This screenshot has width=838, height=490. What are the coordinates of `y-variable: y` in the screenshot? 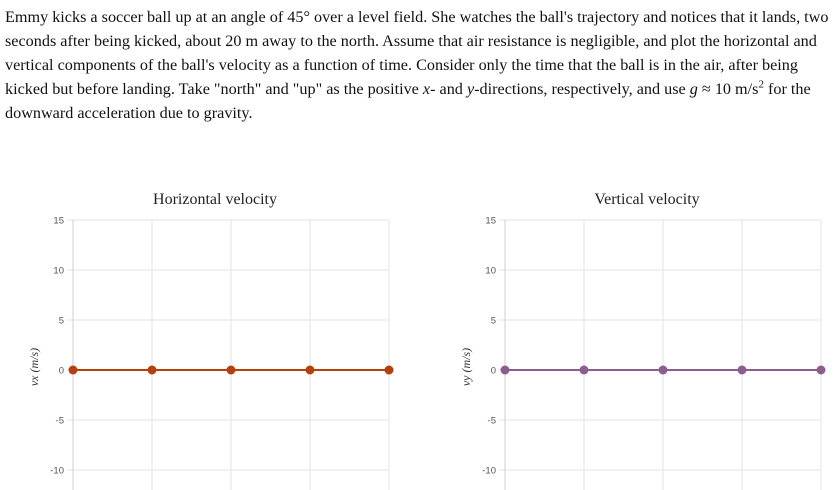 It's located at (470, 89).